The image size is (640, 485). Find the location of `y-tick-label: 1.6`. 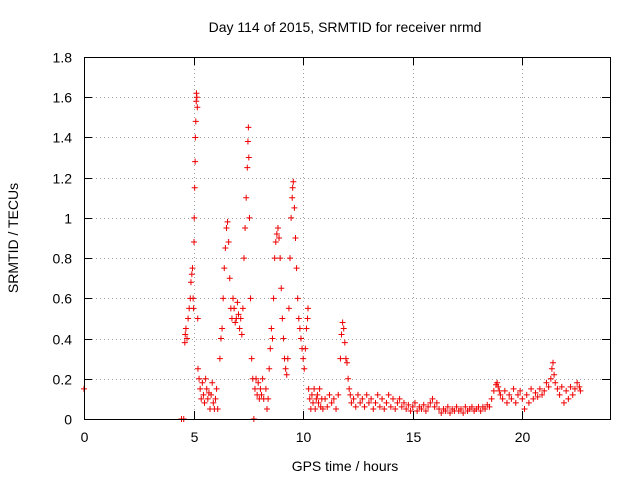

y-tick-label: 1.6 is located at coordinates (63, 98).